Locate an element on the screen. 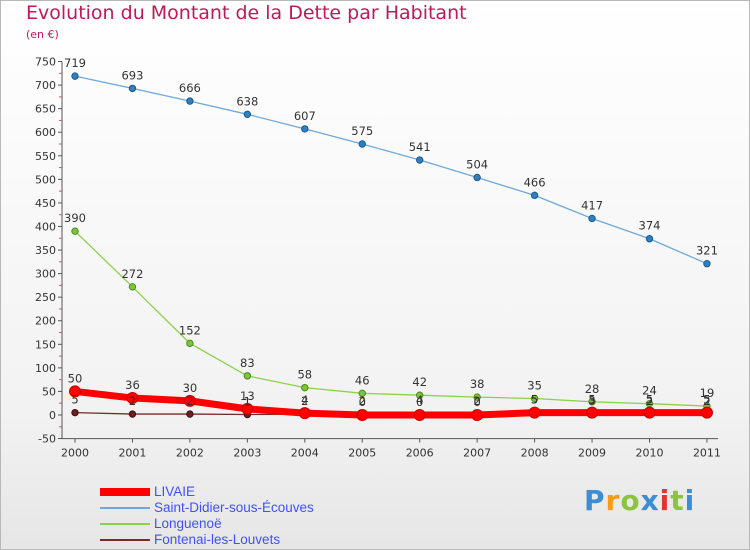  y-tick-label: 0 is located at coordinates (52, 415).